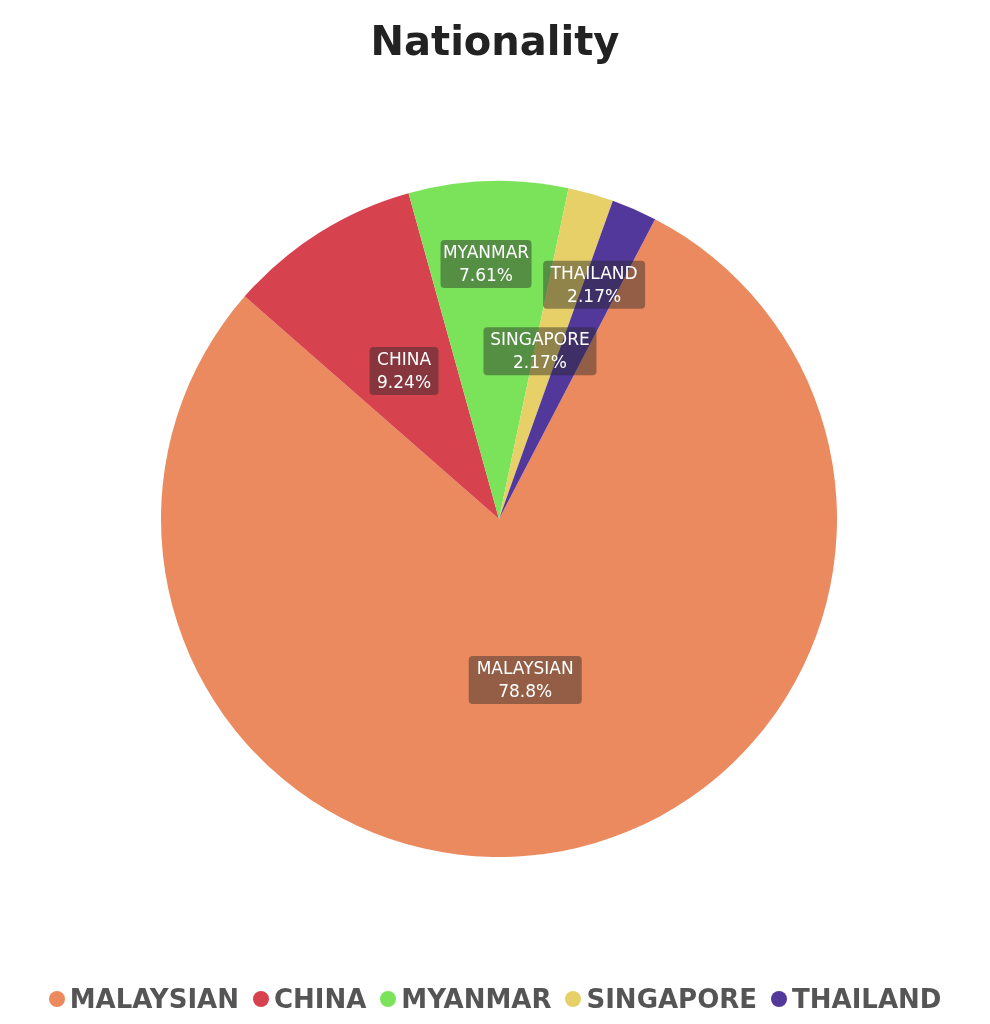 The height and width of the screenshot is (1024, 990). What do you see at coordinates (525, 691) in the screenshot?
I see `data-label: 78.8%` at bounding box center [525, 691].